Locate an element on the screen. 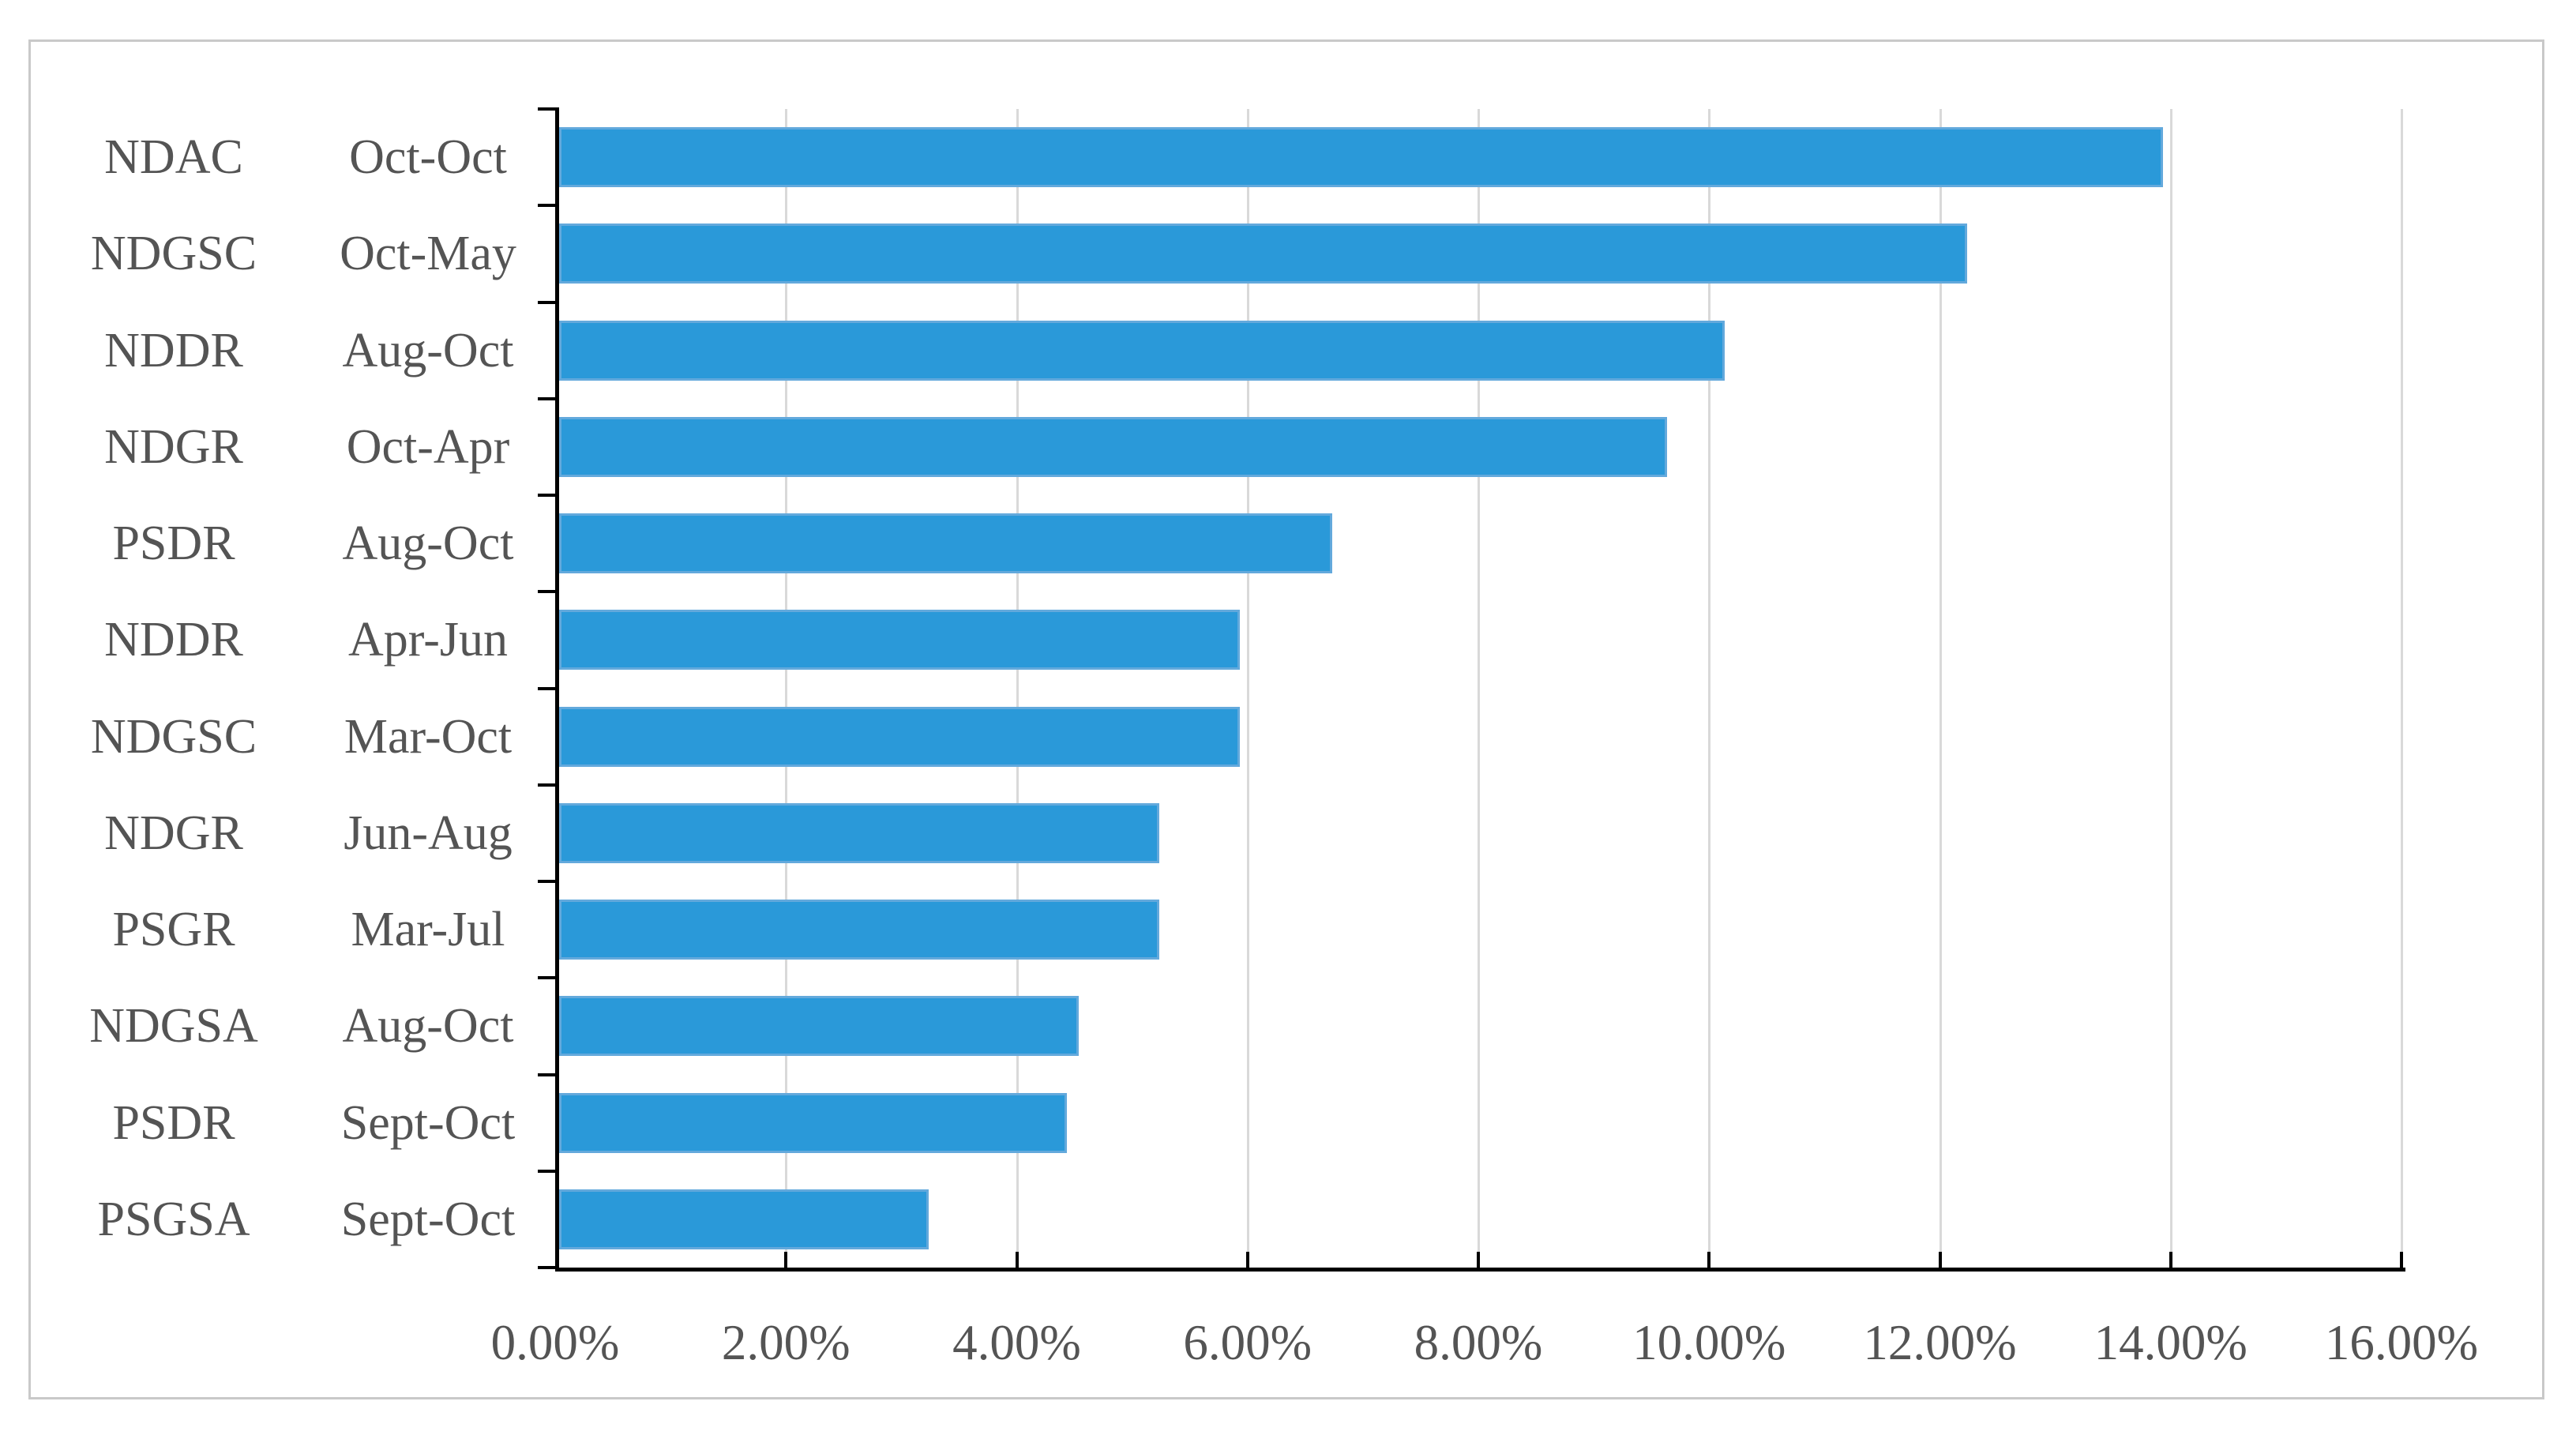 This screenshot has height=1435, width=2576. x-axis-tick-label: 6.00% is located at coordinates (1247, 1342).